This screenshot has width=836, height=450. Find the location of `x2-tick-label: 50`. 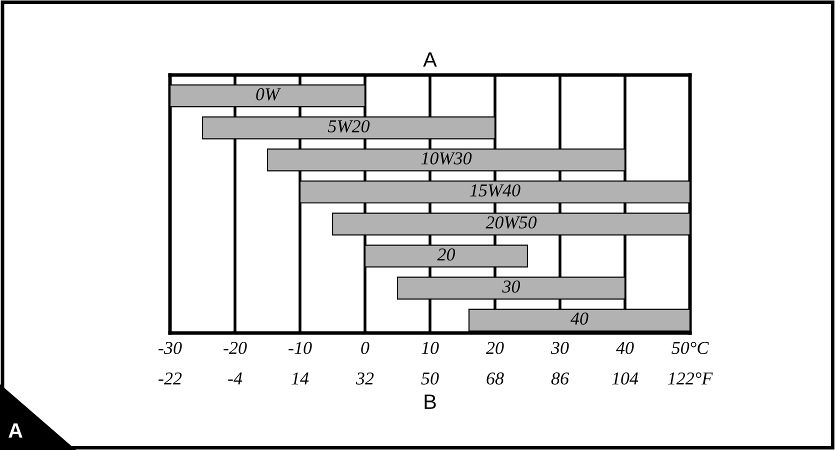

x2-tick-label: 50 is located at coordinates (430, 378).